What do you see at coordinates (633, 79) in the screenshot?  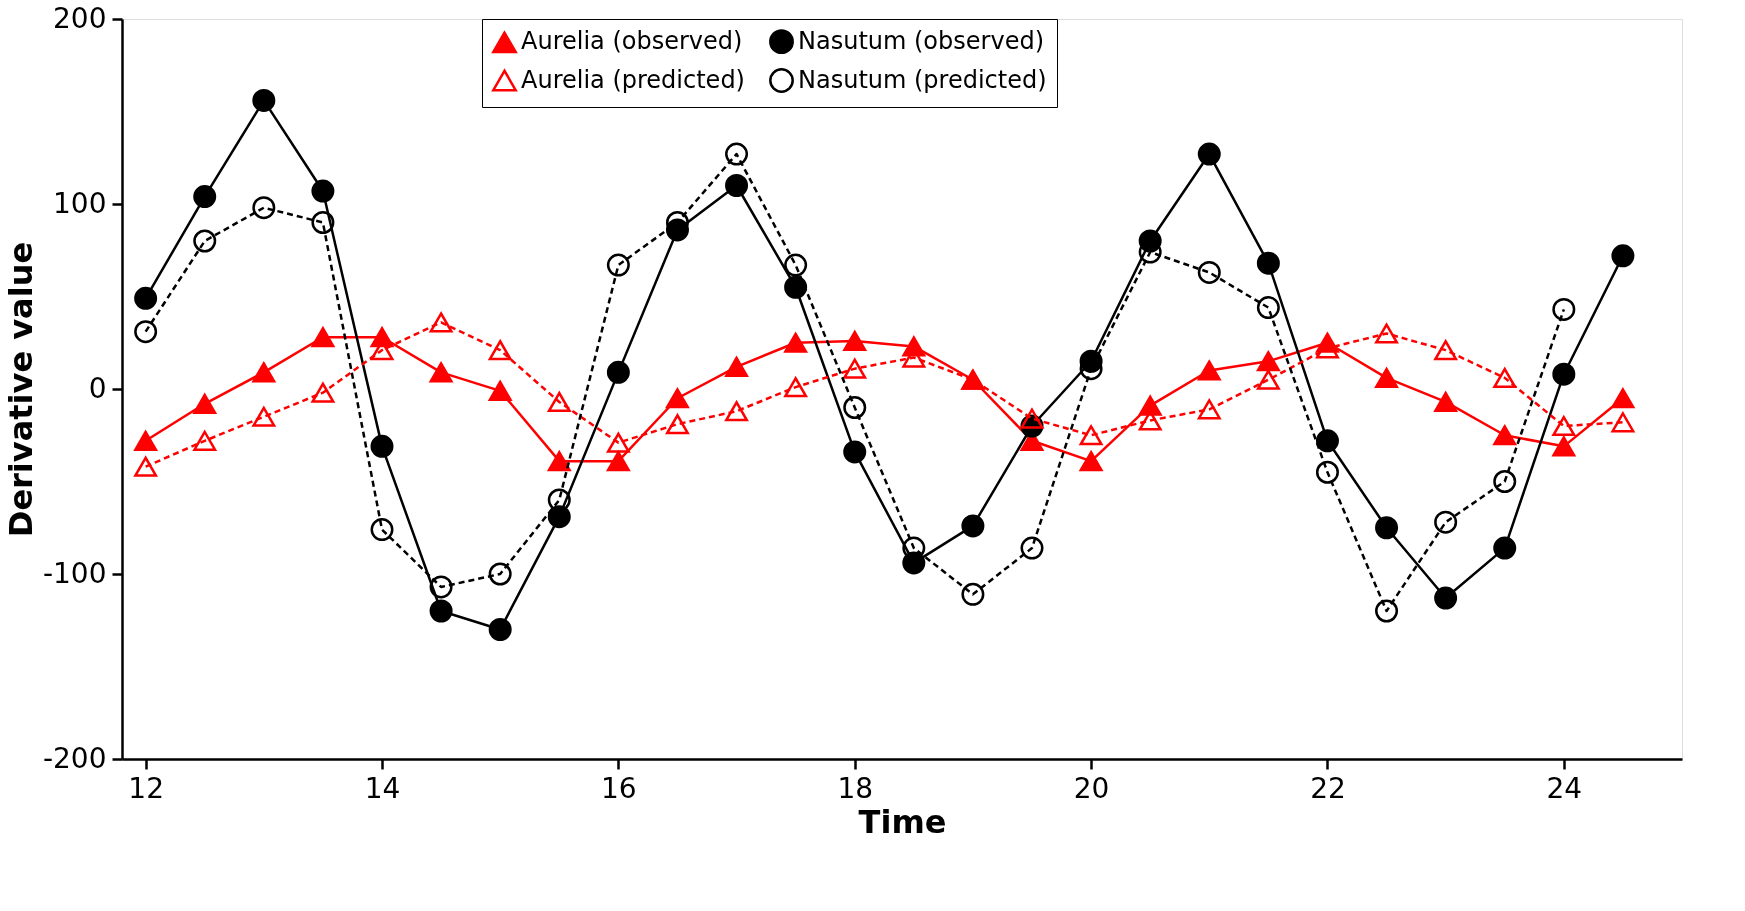 I see `legend-label: Aurelia (predicted)` at bounding box center [633, 79].